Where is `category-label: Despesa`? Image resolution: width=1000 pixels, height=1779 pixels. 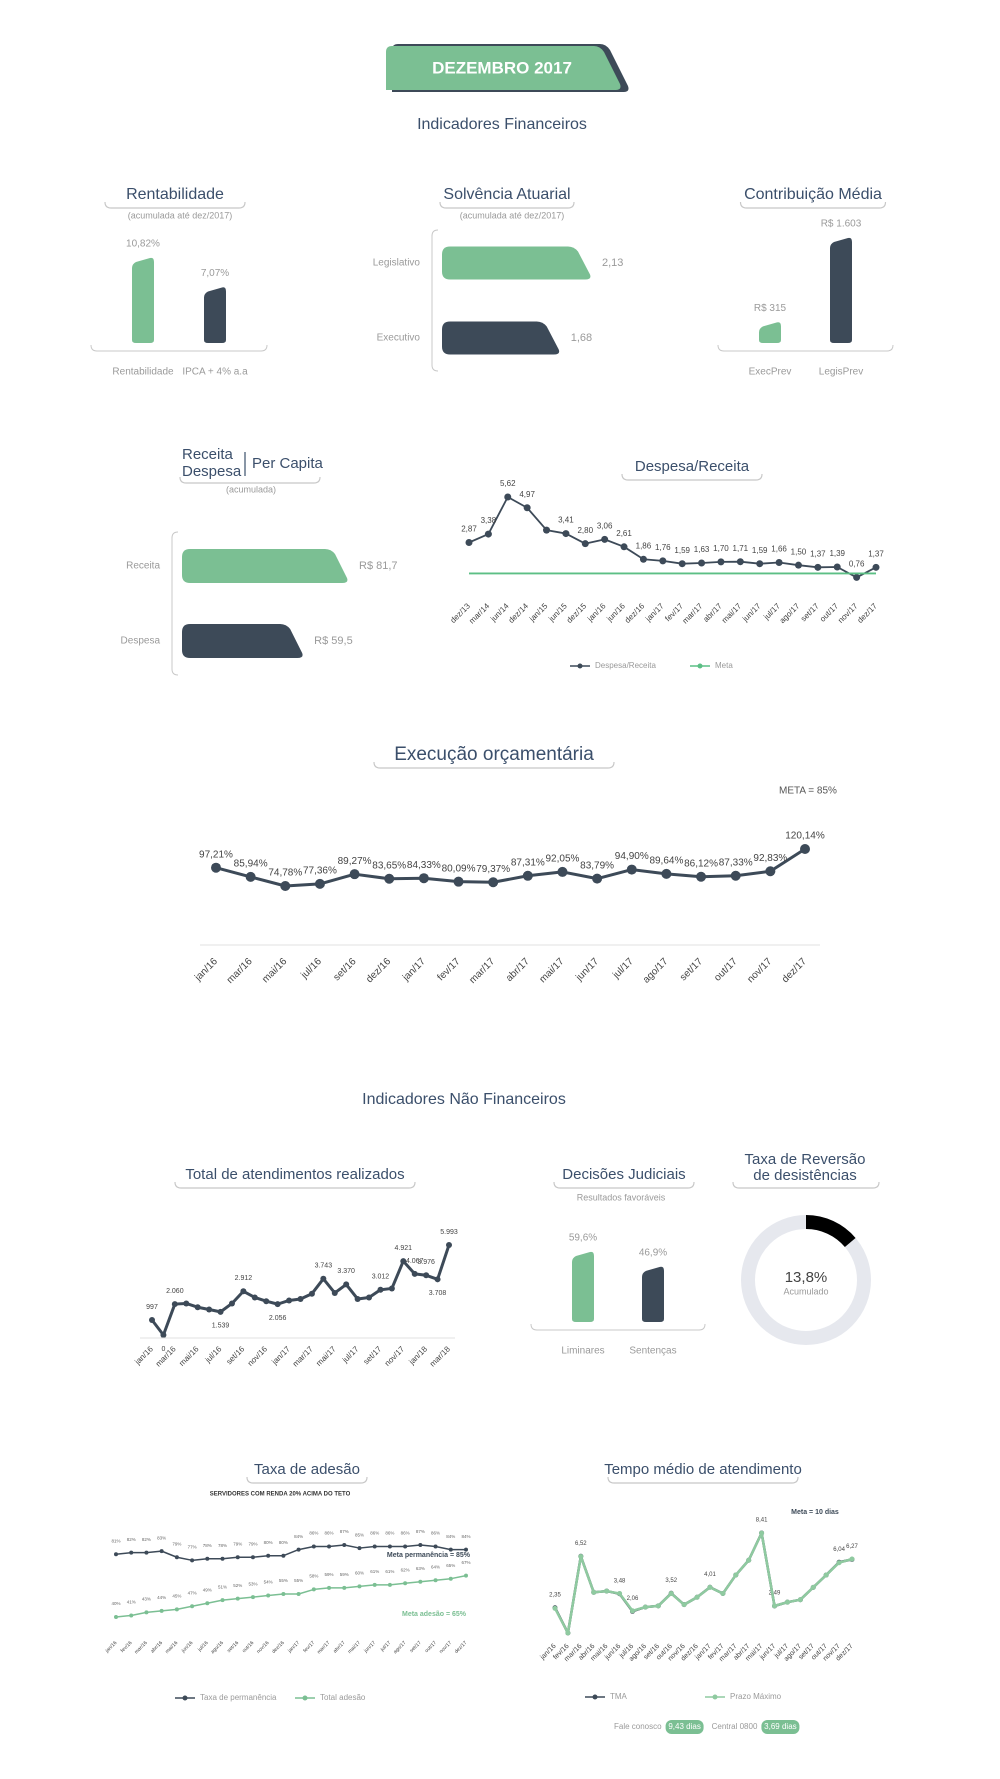
category-label: Despesa is located at coordinates (141, 641).